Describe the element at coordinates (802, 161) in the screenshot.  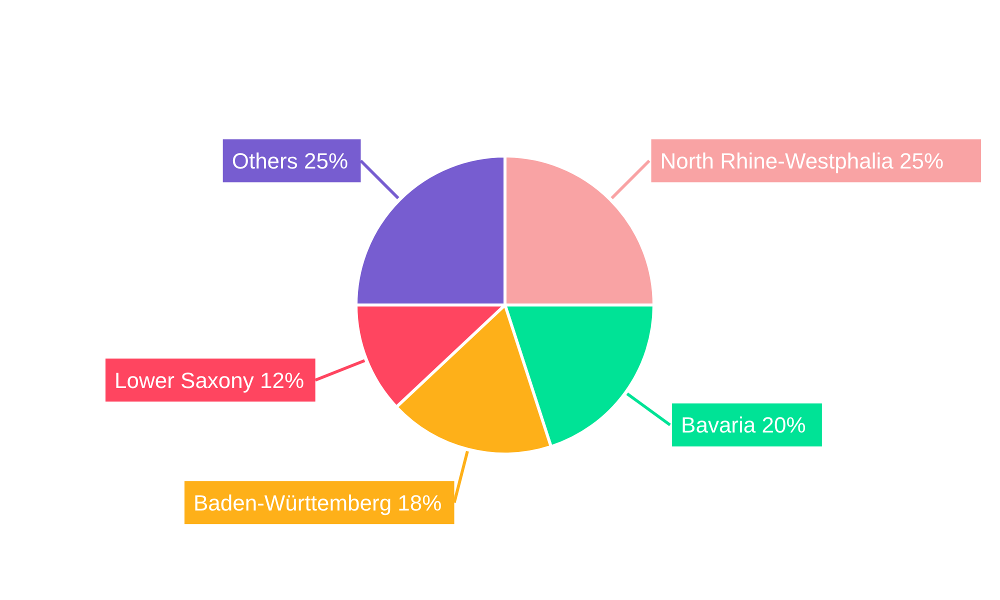
I see `slice-label: North Rhine-Westphalia 25%` at that location.